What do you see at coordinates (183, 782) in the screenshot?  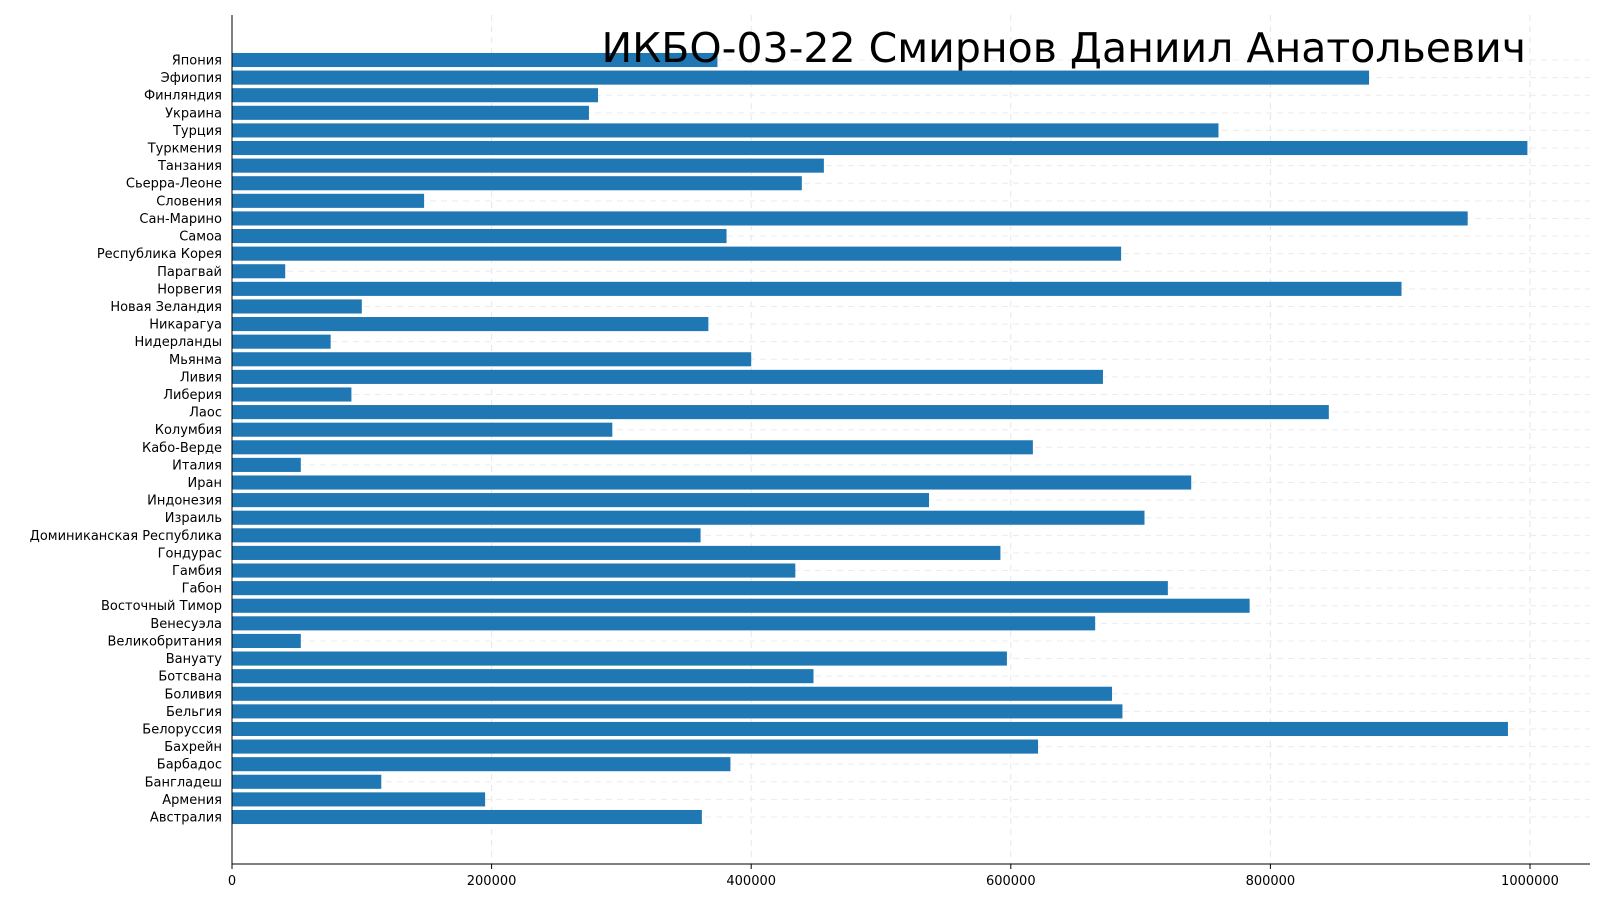 I see `y-tick-label: Бангладеш` at bounding box center [183, 782].